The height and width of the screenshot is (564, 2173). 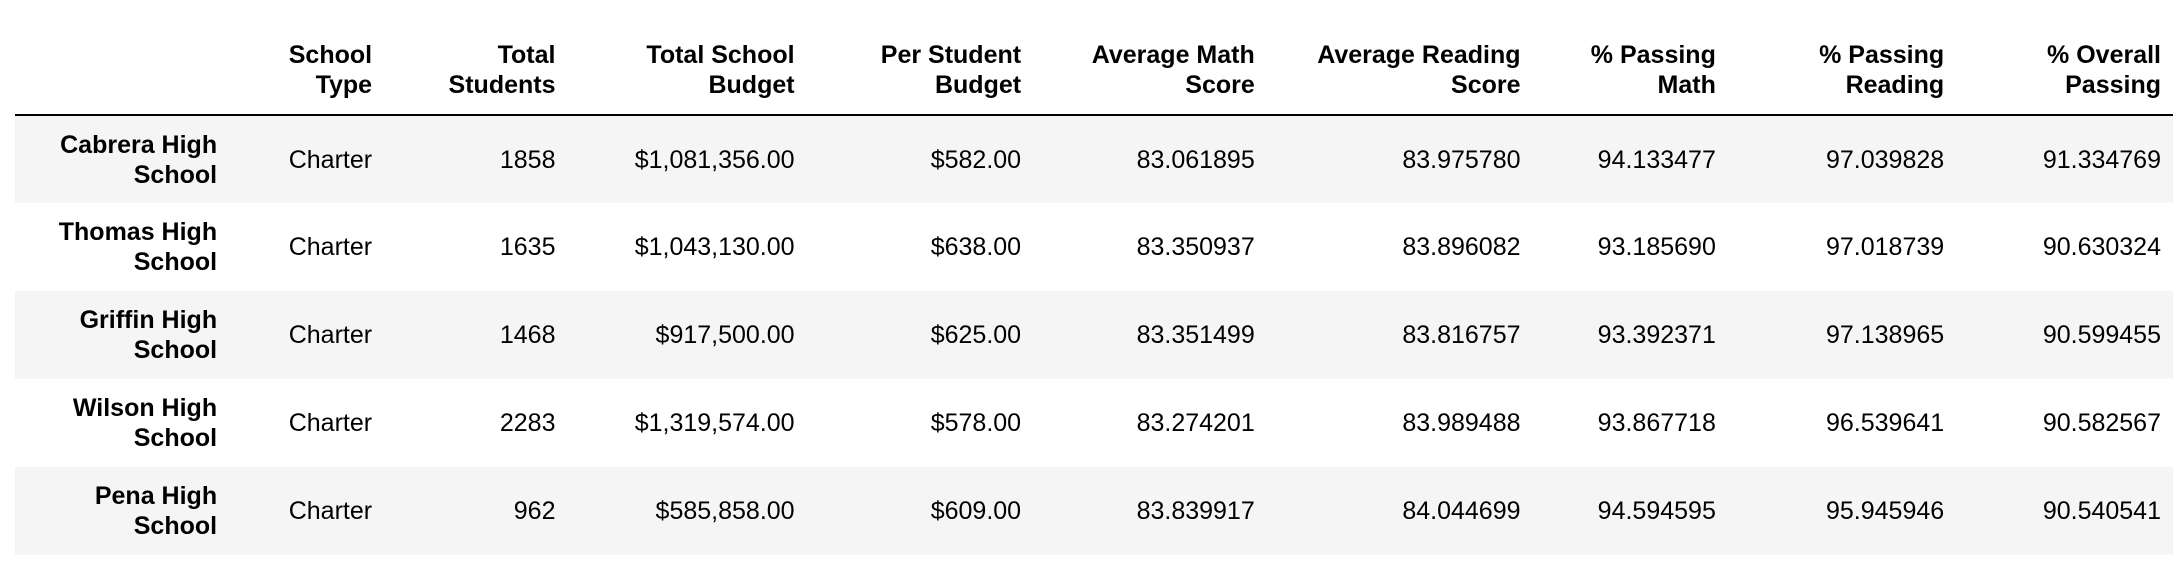 What do you see at coordinates (976, 335) in the screenshot?
I see `cell-per-student-budget: $625.00` at bounding box center [976, 335].